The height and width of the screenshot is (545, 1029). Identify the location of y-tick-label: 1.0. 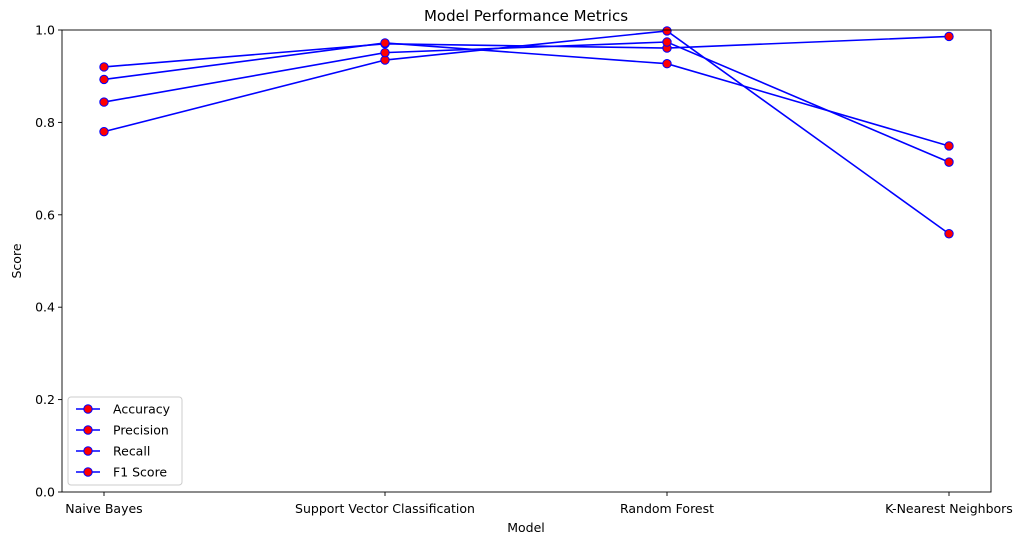
(45, 30).